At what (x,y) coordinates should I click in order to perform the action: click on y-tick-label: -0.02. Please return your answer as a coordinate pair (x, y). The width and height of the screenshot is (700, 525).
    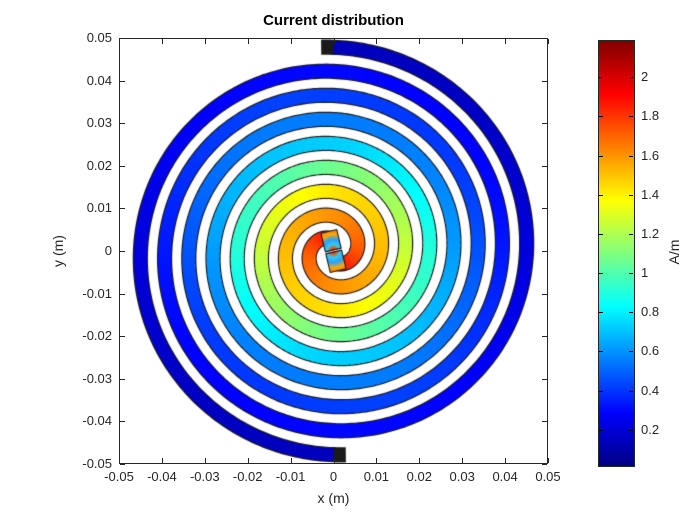
    Looking at the image, I should click on (97, 336).